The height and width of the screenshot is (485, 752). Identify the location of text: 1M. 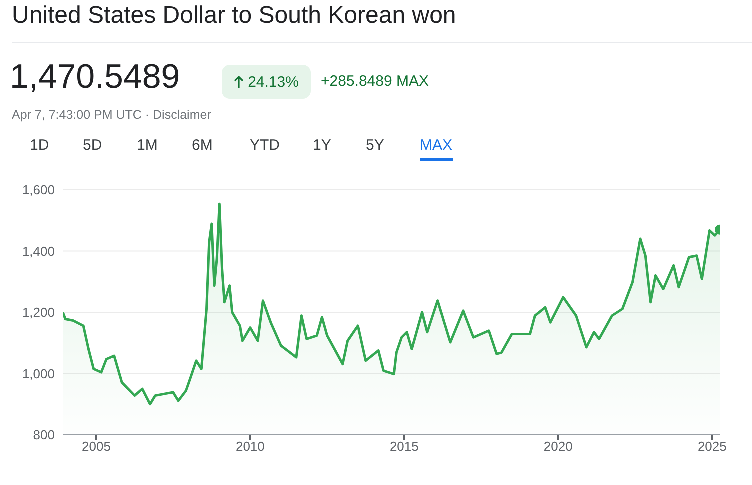
(147, 146).